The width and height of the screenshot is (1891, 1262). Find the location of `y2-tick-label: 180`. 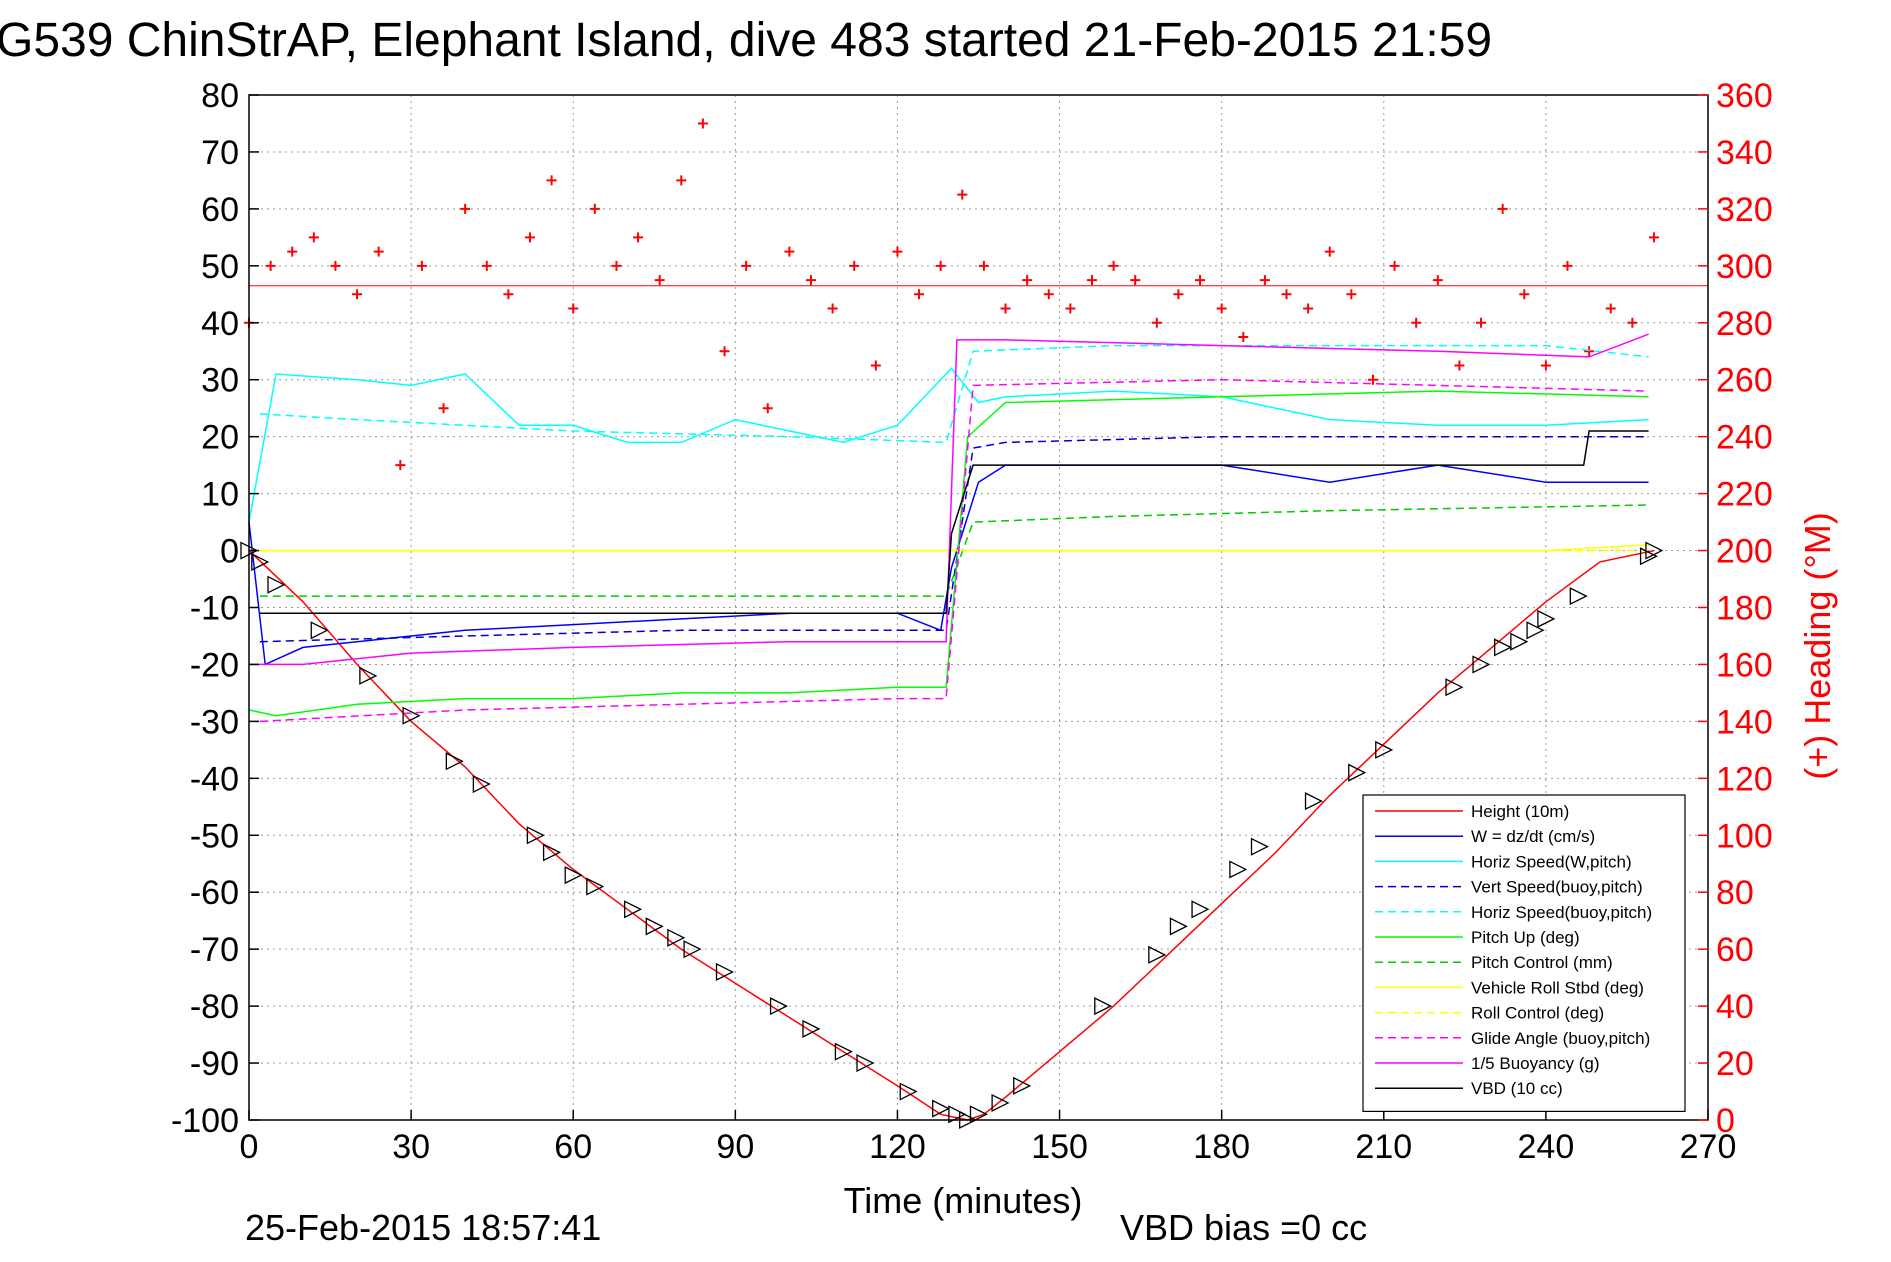

y2-tick-label: 180 is located at coordinates (1744, 609).